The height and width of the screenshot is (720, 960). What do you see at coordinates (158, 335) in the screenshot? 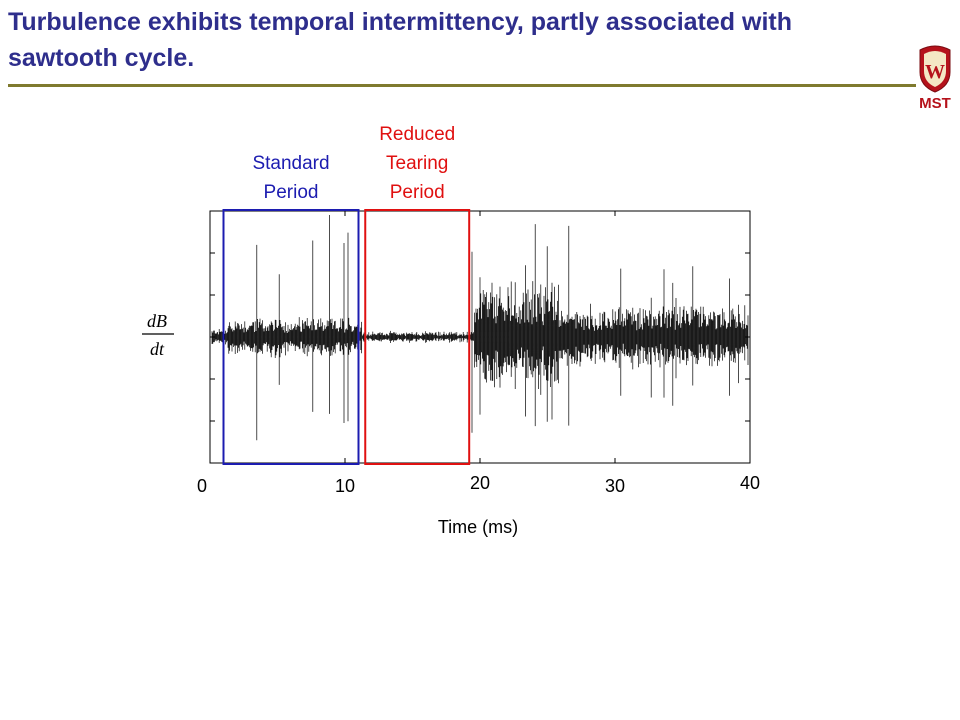
I see `y-axis-label: dB dt` at bounding box center [158, 335].